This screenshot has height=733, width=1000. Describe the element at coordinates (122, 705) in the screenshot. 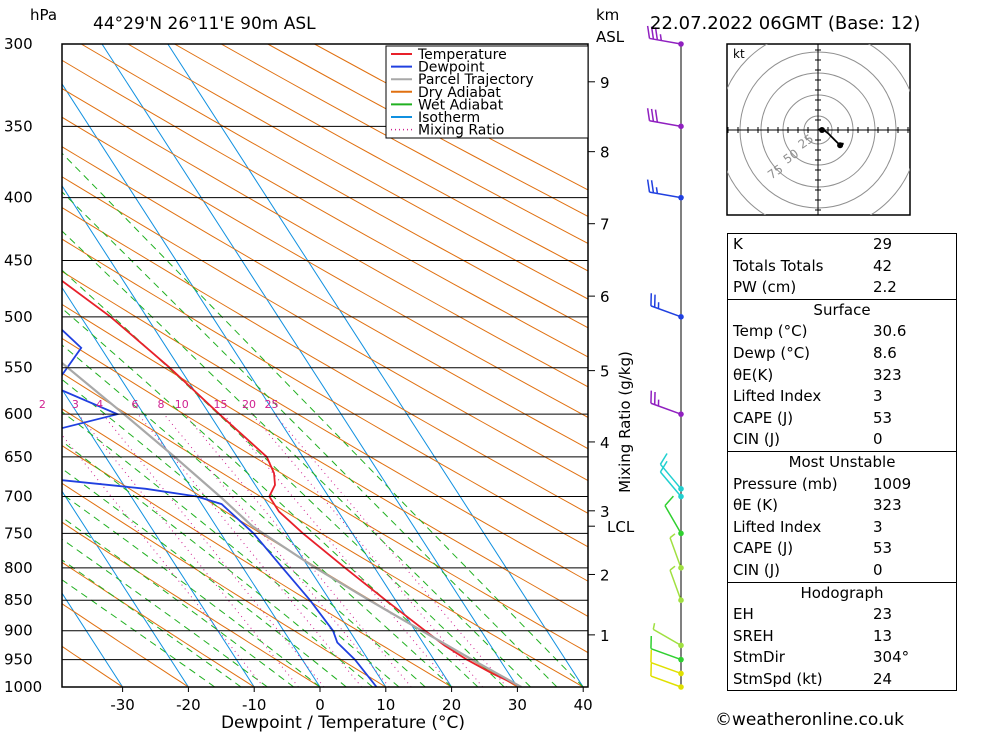

I see `temp-tick-label: -30` at that location.